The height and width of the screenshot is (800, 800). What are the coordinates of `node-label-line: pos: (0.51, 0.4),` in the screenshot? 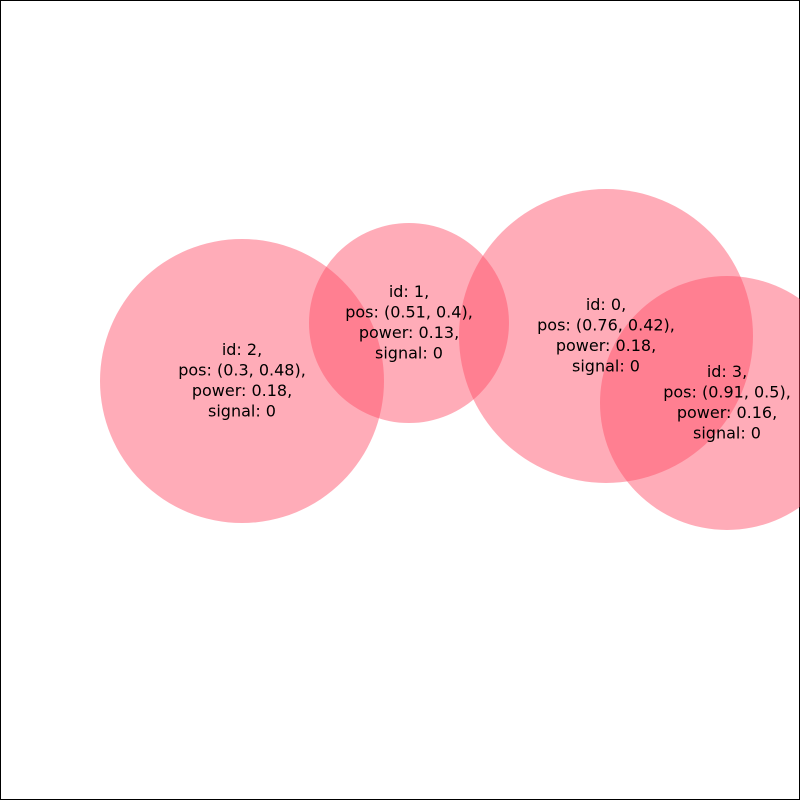 It's located at (409, 311).